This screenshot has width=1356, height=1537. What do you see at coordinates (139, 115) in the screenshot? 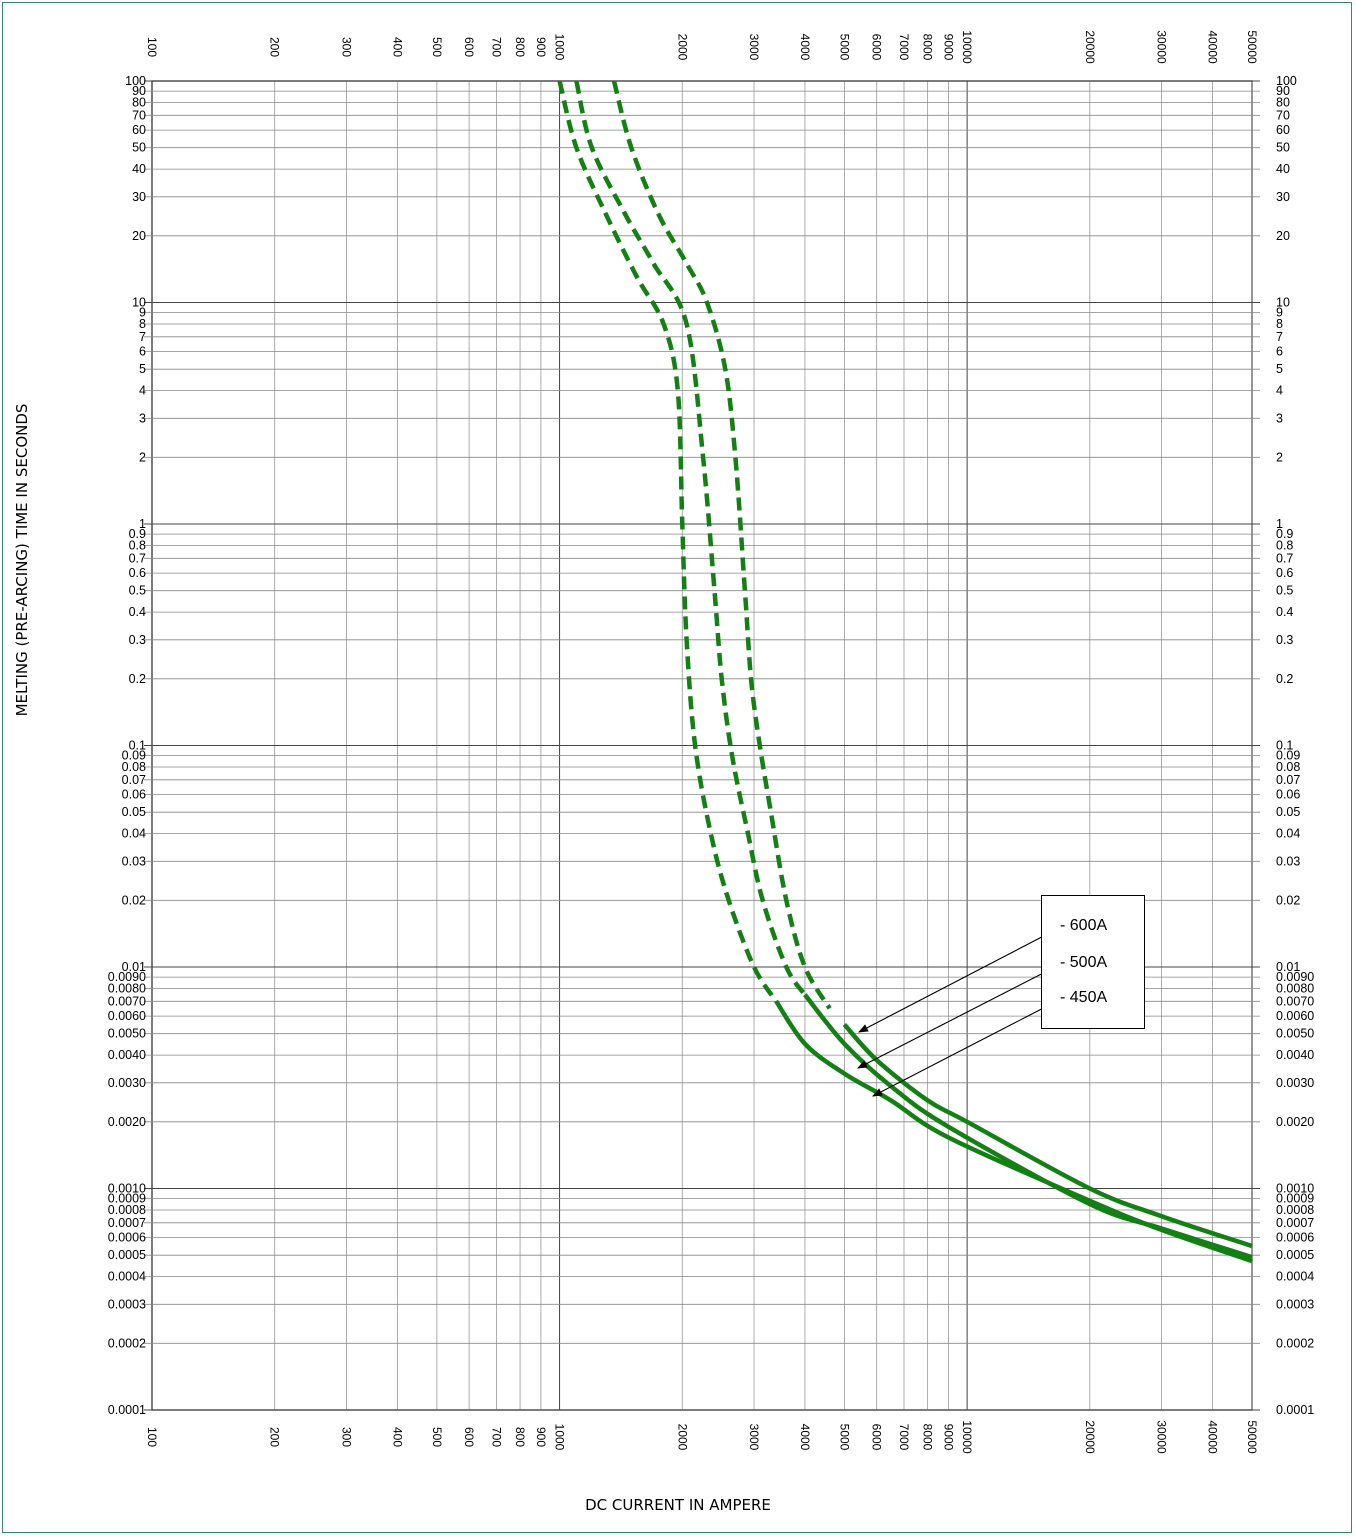
I see `y-tick-label-left: 70` at bounding box center [139, 115].